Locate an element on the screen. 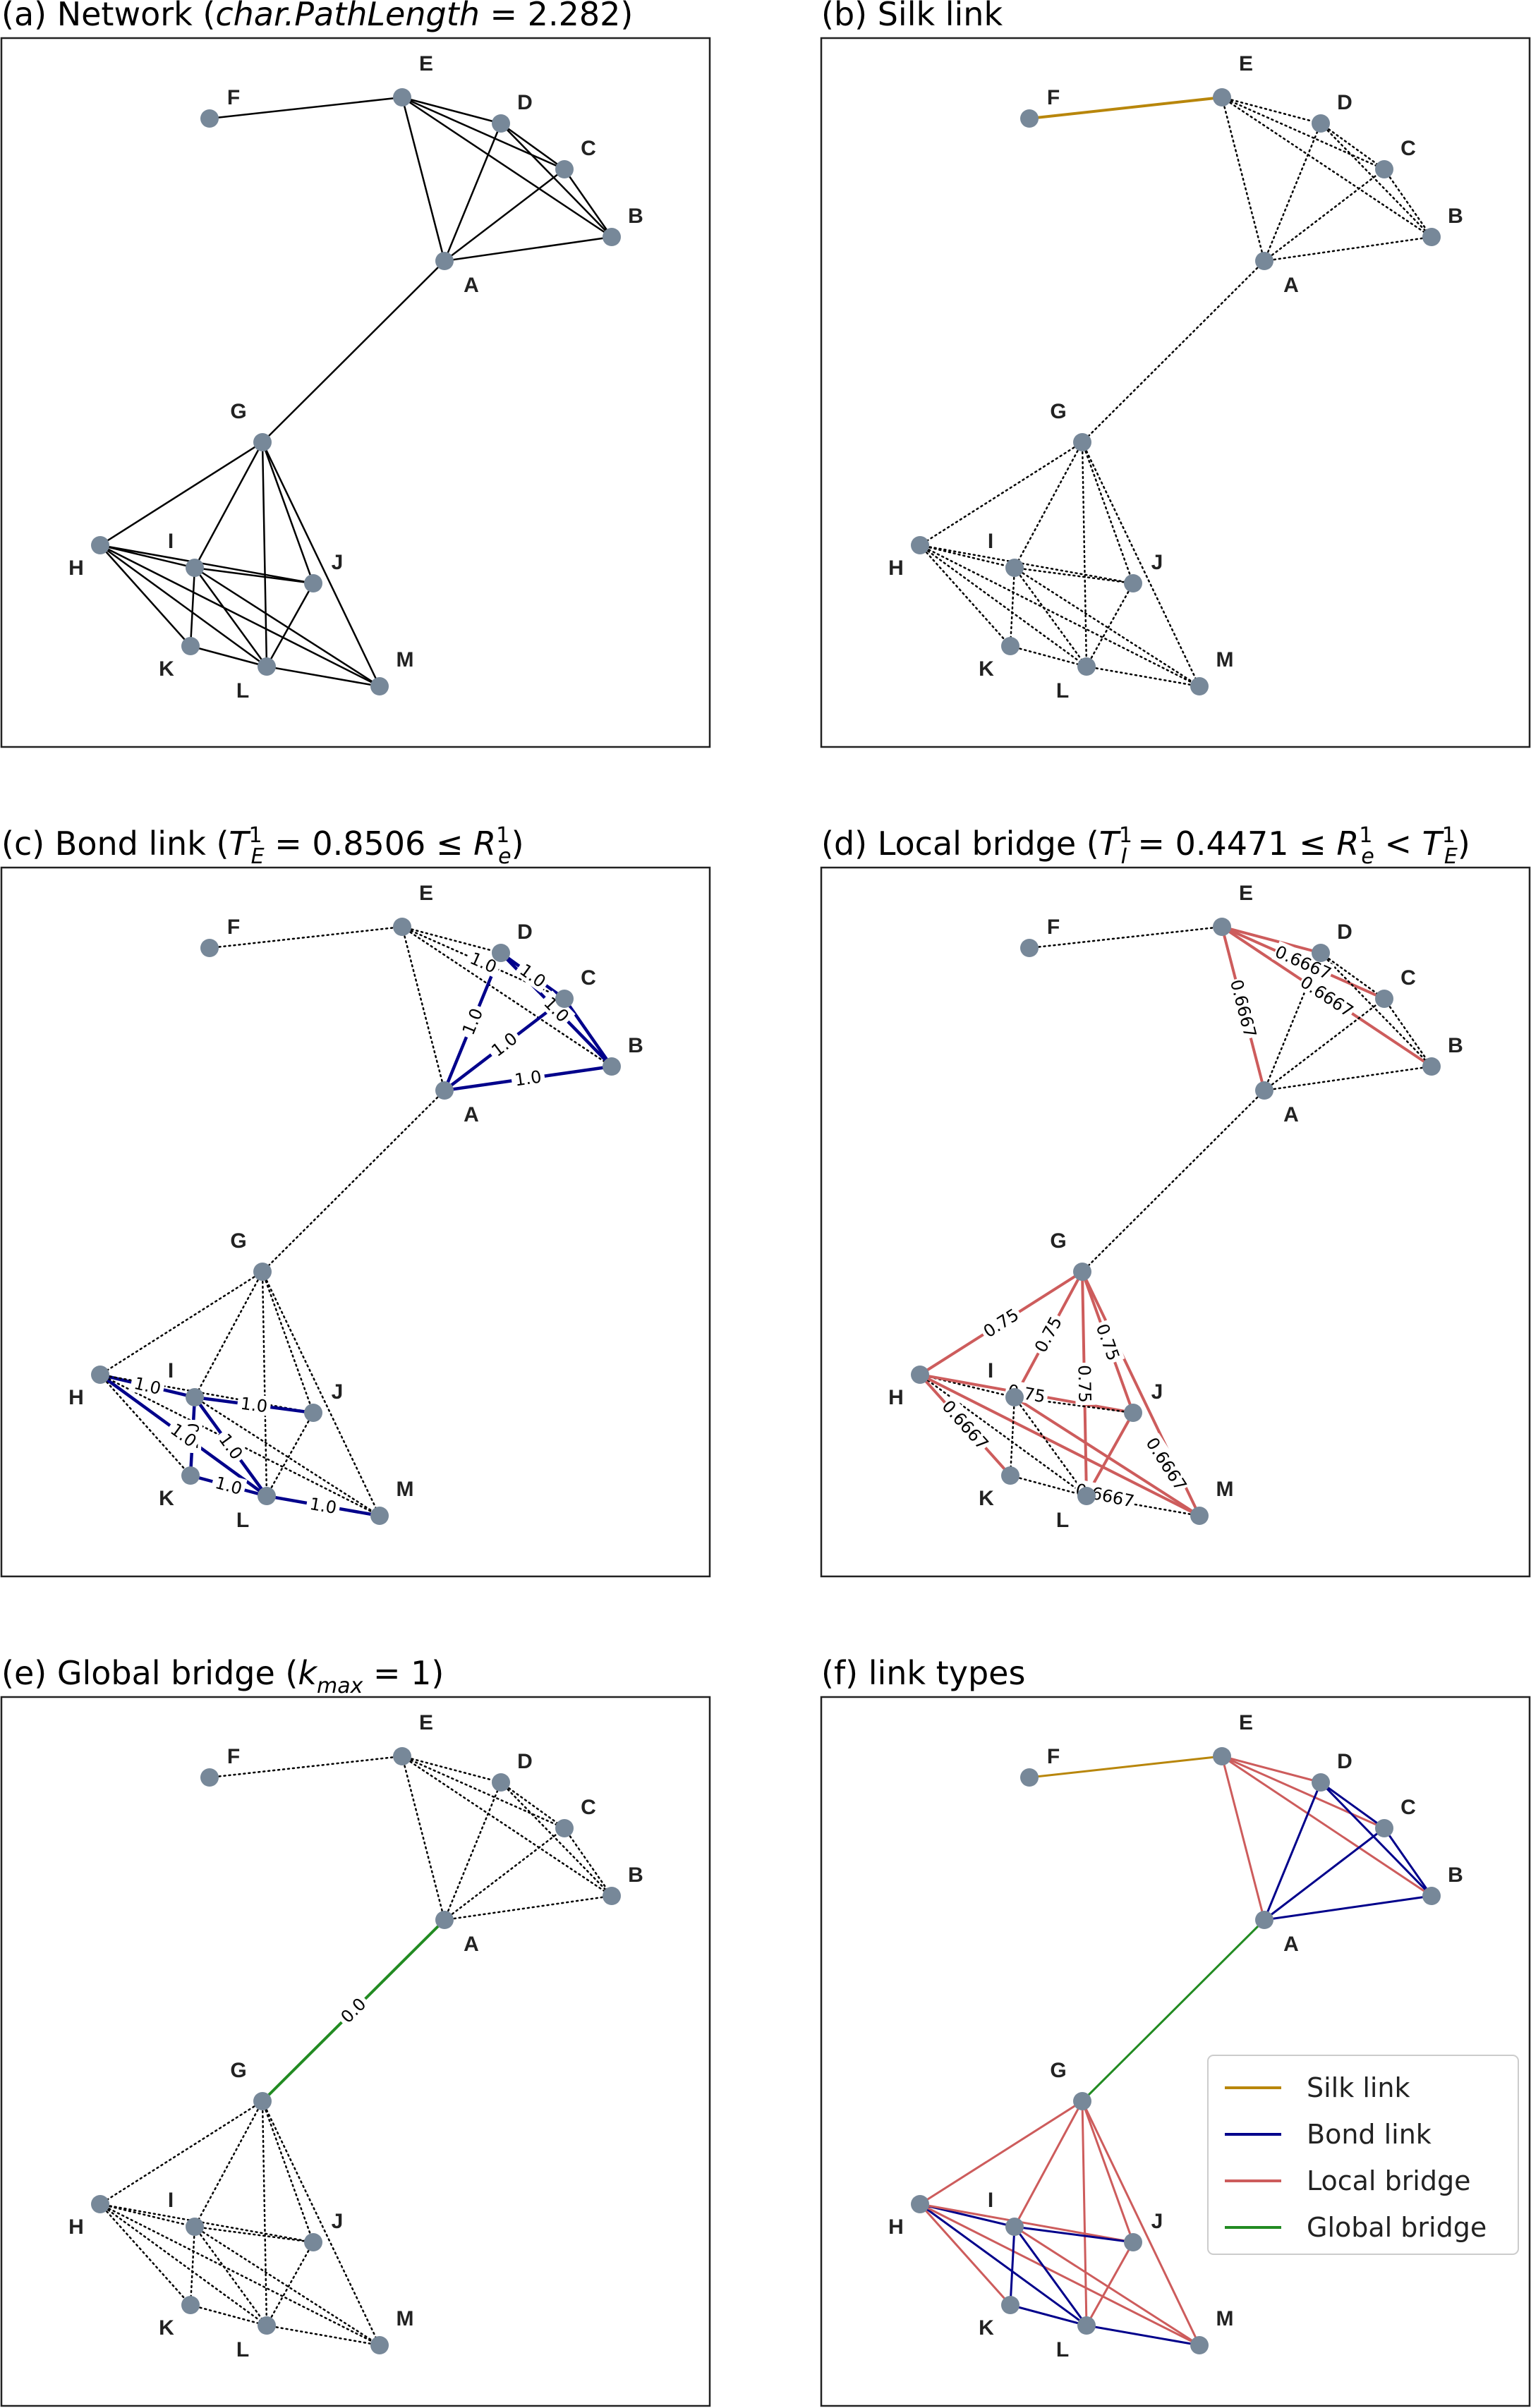 This screenshot has width=1531, height=2408. edge-G-I is located at coordinates (1048, 505).